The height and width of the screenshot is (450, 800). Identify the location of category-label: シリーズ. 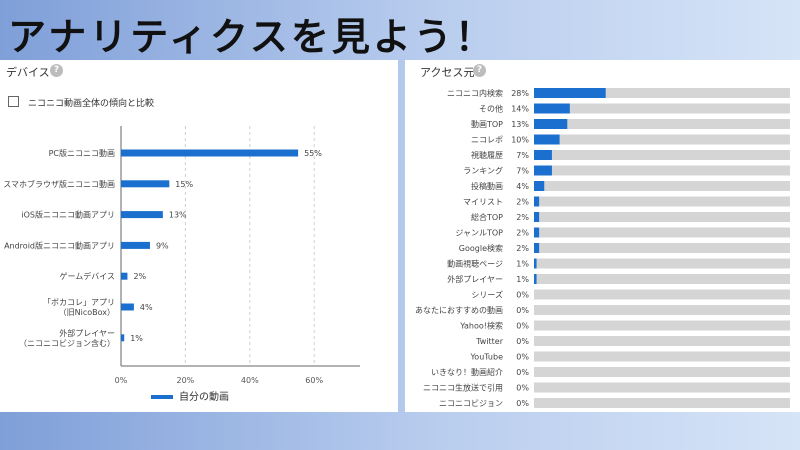
(487, 295).